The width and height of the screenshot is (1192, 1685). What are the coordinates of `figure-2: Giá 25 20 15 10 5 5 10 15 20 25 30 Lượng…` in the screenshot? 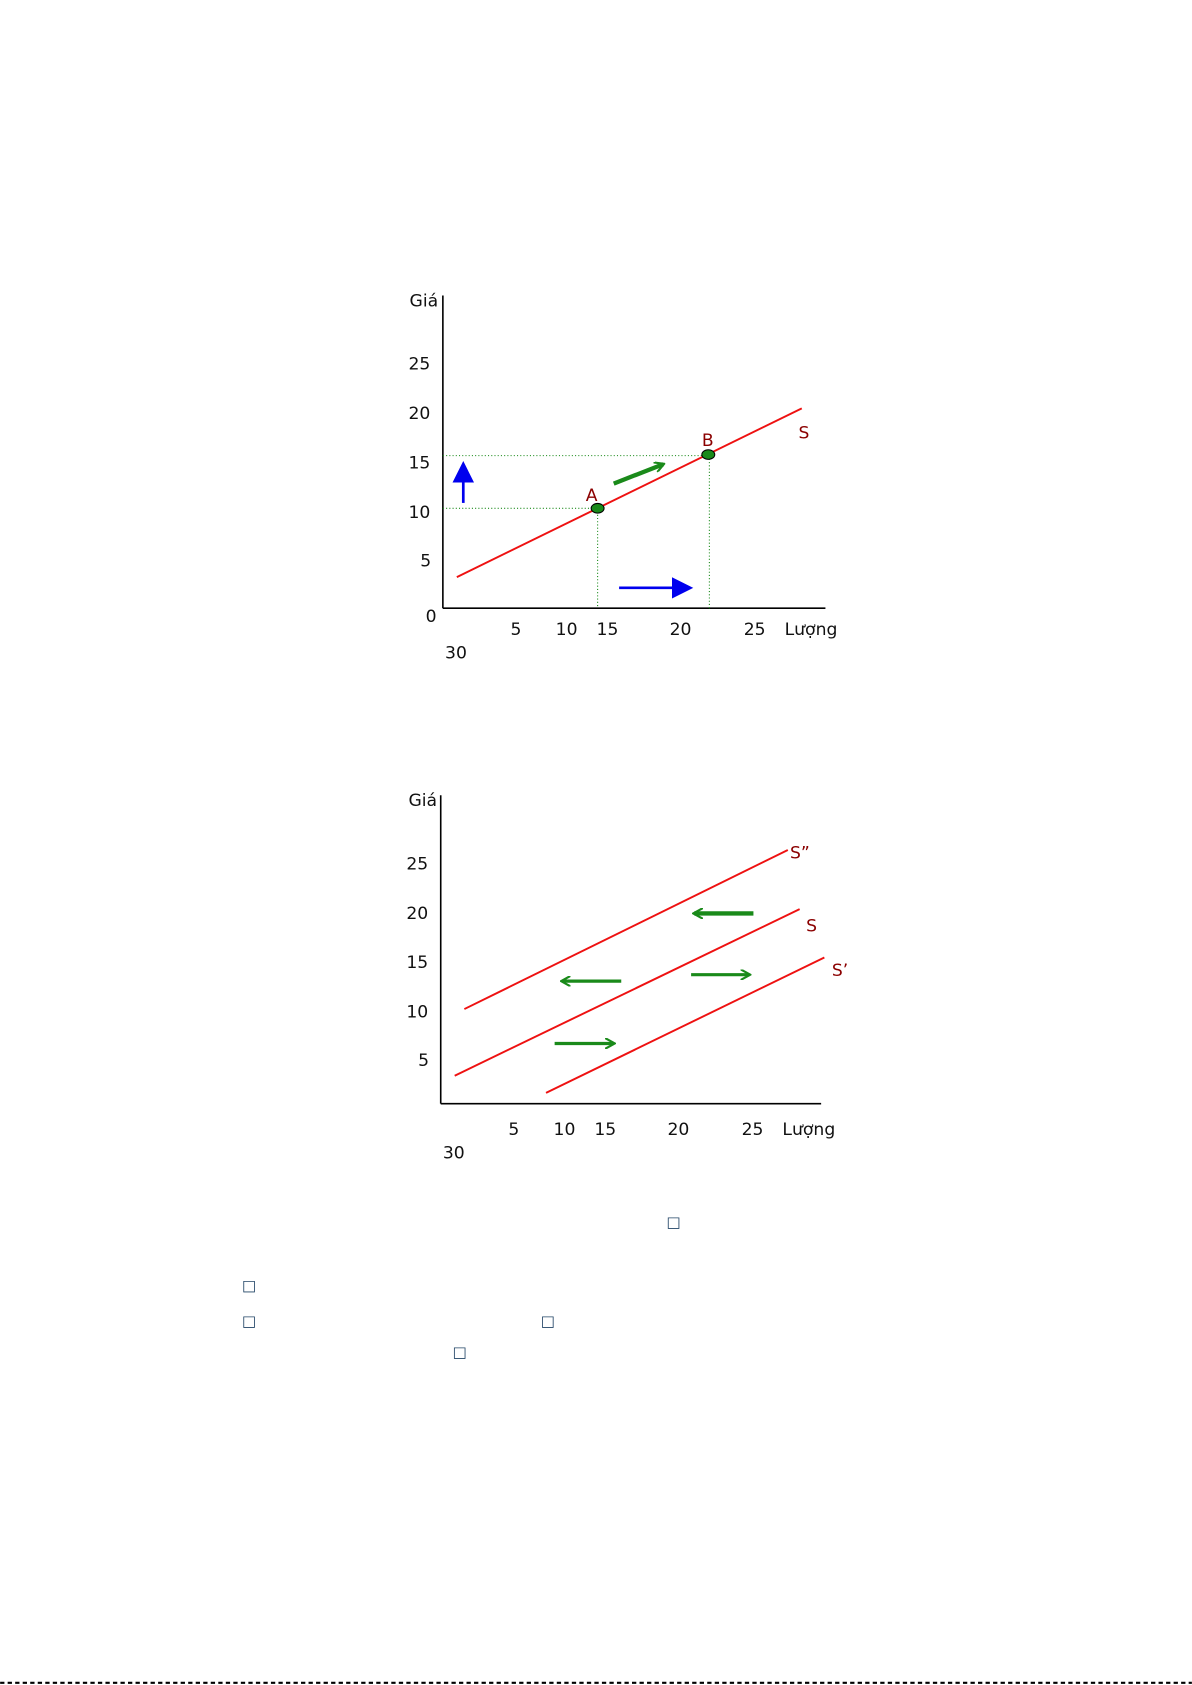 It's located at (627, 977).